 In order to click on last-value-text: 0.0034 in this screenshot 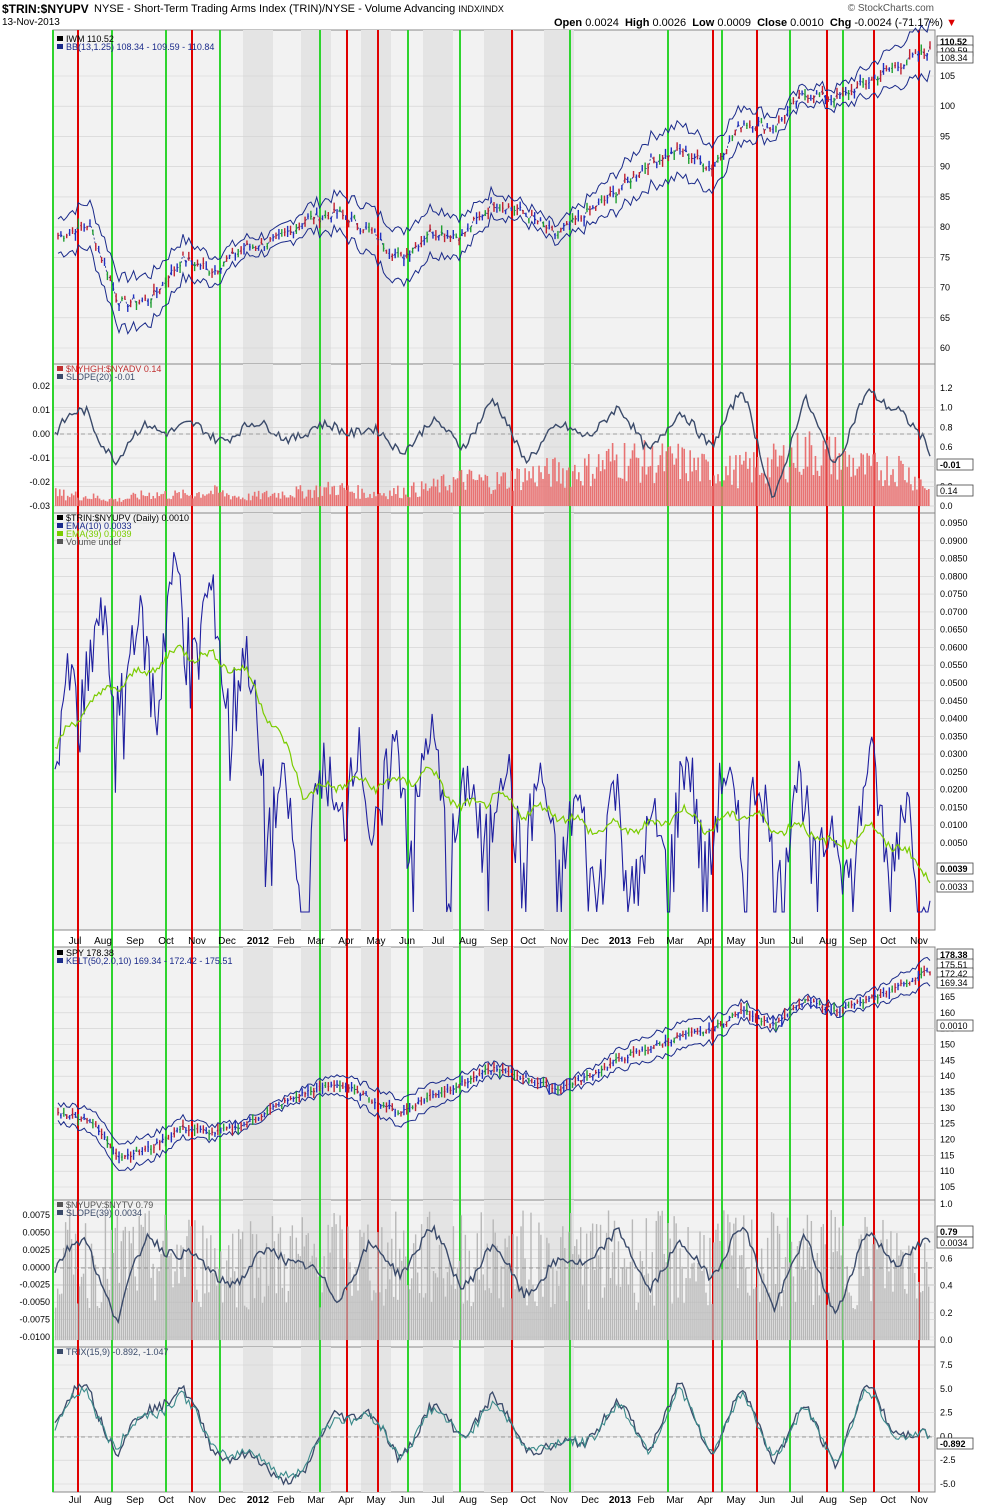, I will do `click(954, 1243)`.